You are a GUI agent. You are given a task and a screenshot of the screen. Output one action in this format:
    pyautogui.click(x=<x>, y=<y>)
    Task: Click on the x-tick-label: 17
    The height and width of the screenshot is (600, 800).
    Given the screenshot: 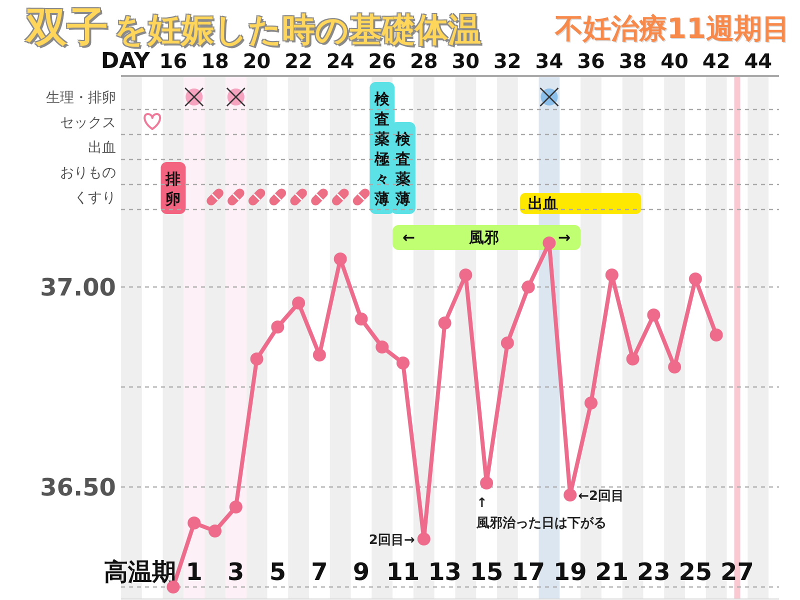 What is the action you would take?
    pyautogui.click(x=529, y=572)
    